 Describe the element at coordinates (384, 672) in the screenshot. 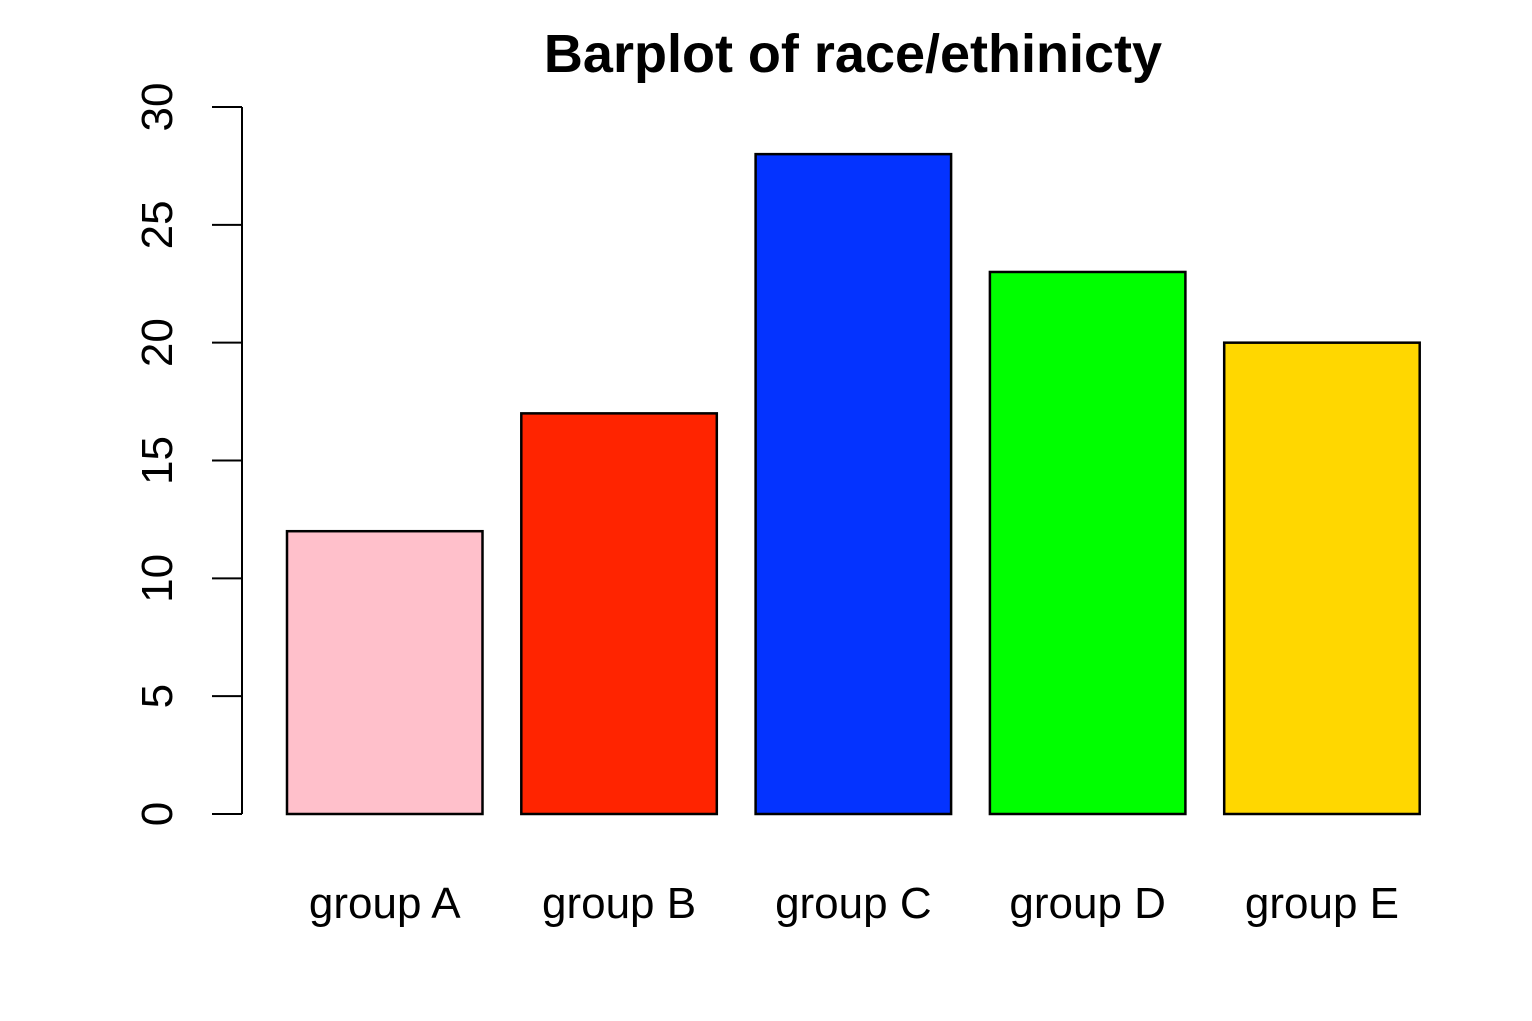

I see `bar-group-a` at that location.